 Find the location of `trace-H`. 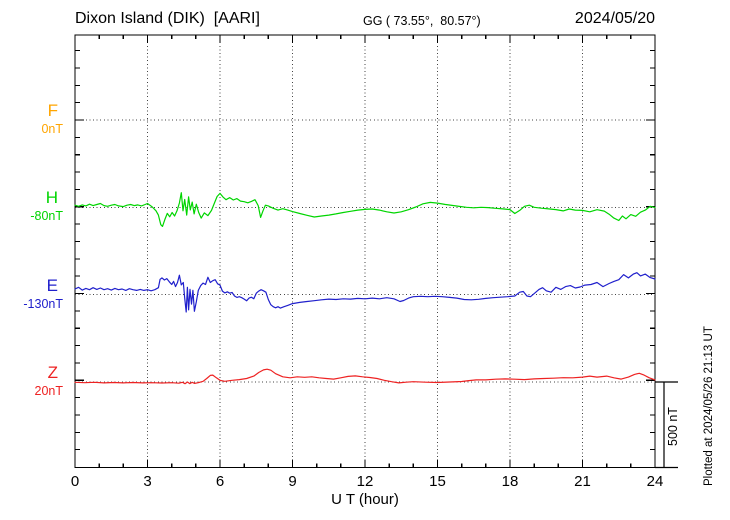

trace-H is located at coordinates (365, 209).